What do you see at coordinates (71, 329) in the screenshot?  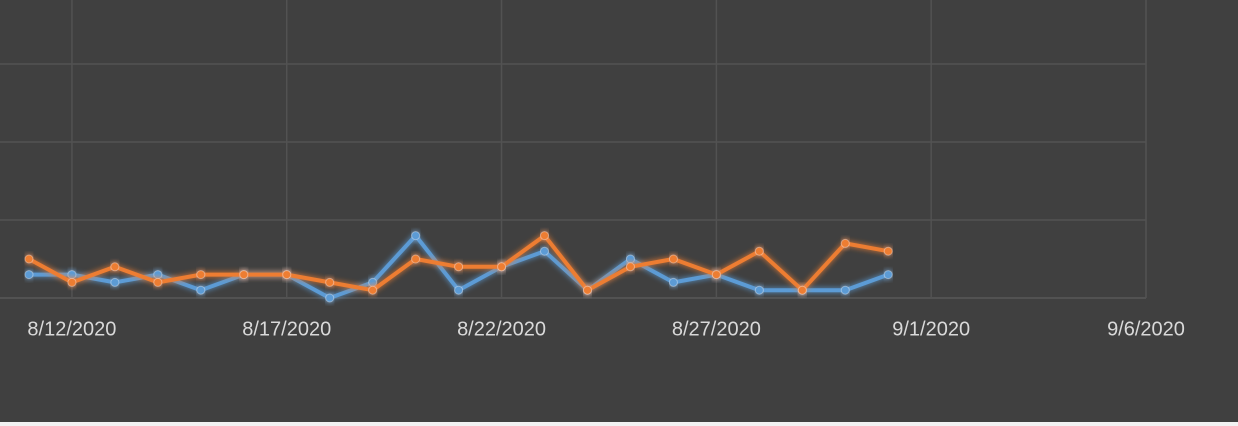 I see `x-tick-label: 8/12/2020` at bounding box center [71, 329].